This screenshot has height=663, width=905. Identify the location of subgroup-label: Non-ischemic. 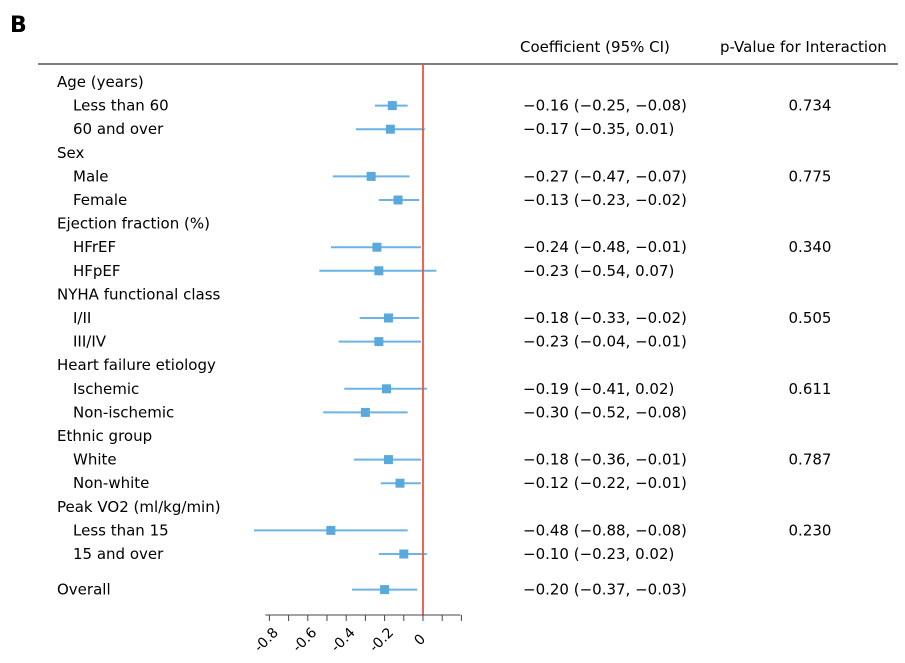
(123, 412).